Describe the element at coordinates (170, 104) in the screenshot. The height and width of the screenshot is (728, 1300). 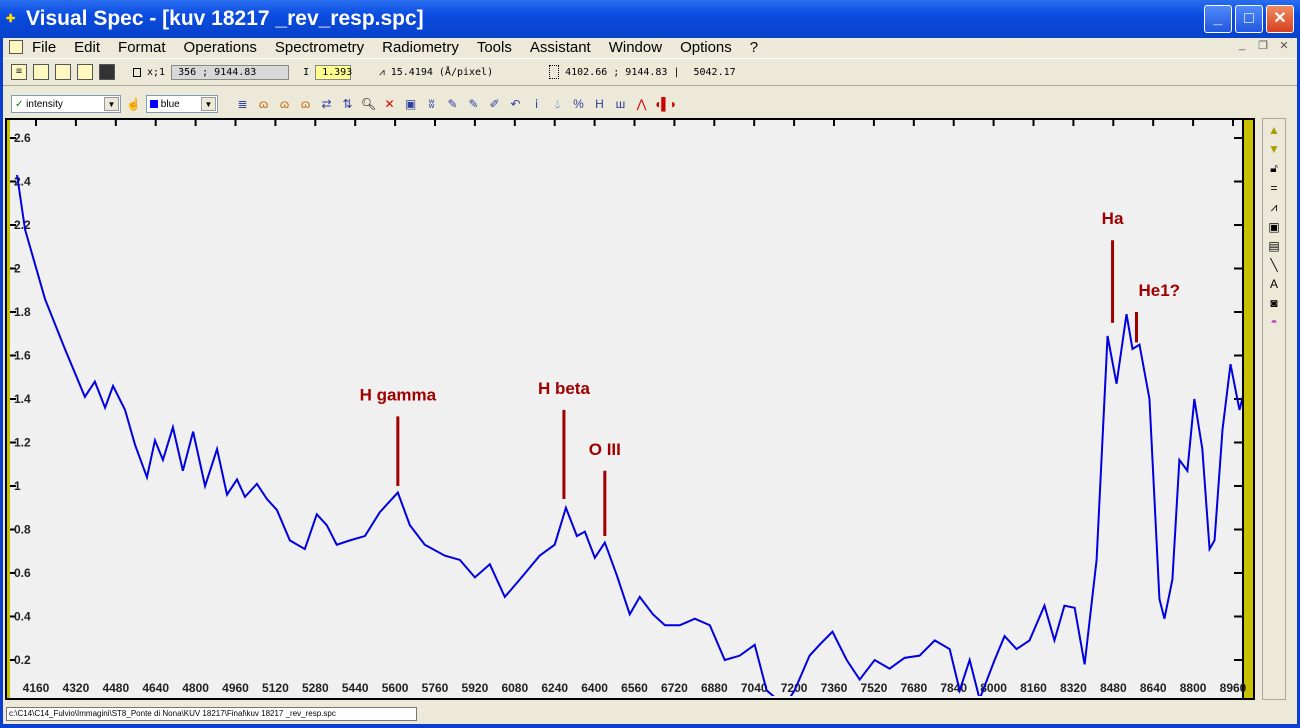
I see `color-value: blue` at that location.